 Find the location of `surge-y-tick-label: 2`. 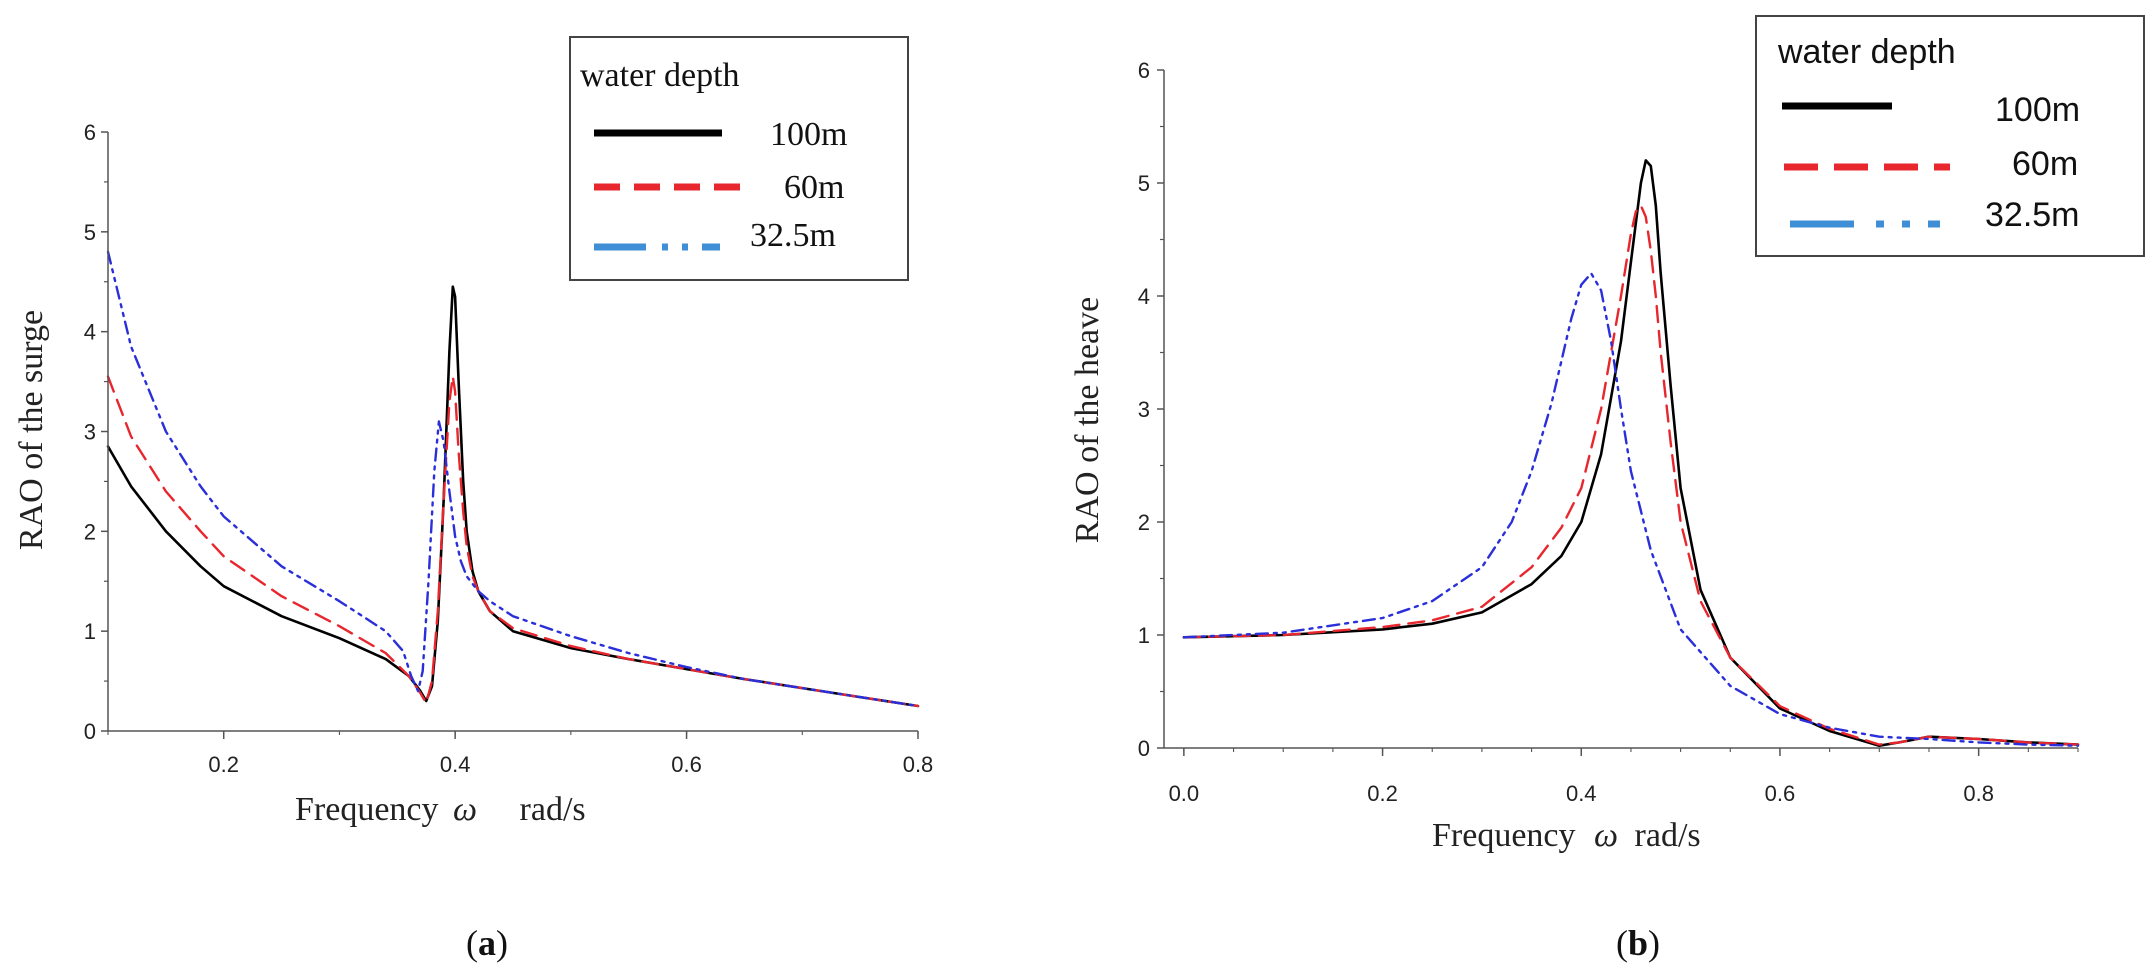

surge-y-tick-label: 2 is located at coordinates (90, 531).